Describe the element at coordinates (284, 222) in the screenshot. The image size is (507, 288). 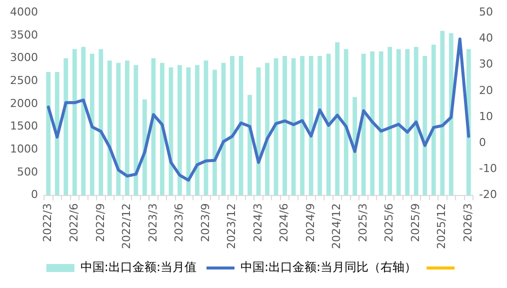
I see `x-tick-label: 2024/6` at that location.